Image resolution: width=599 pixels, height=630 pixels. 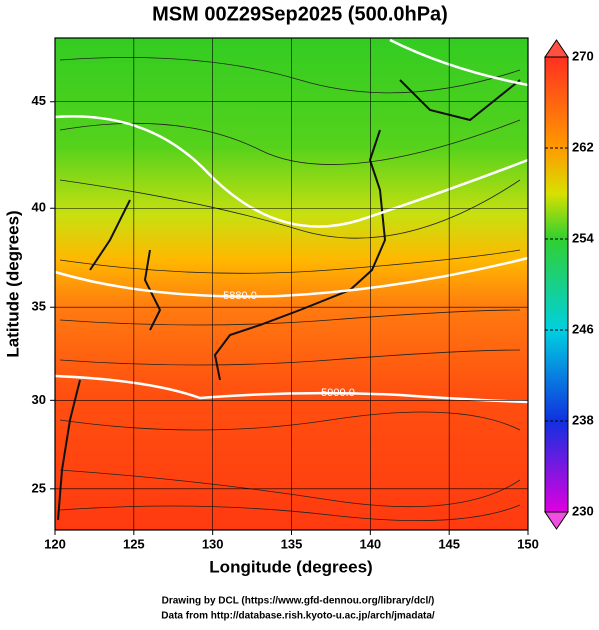 I want to click on chart-title: MSM 00Z29Sep2025 (500.0hPa), so click(x=300, y=14).